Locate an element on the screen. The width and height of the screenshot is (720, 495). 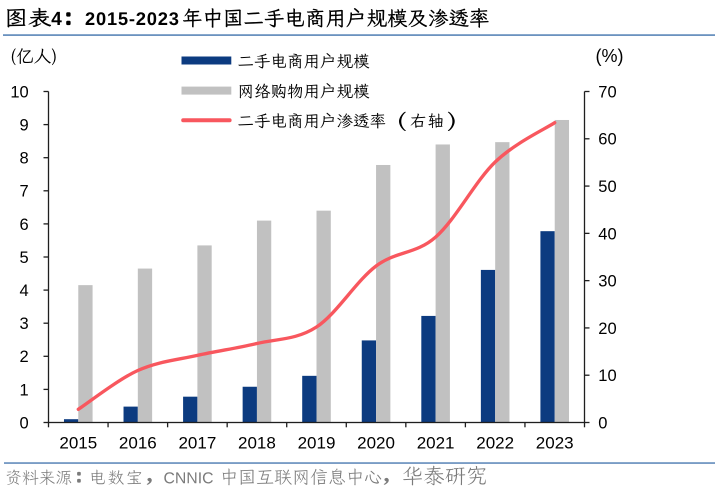
svg-text: 1 is located at coordinates (24, 390).